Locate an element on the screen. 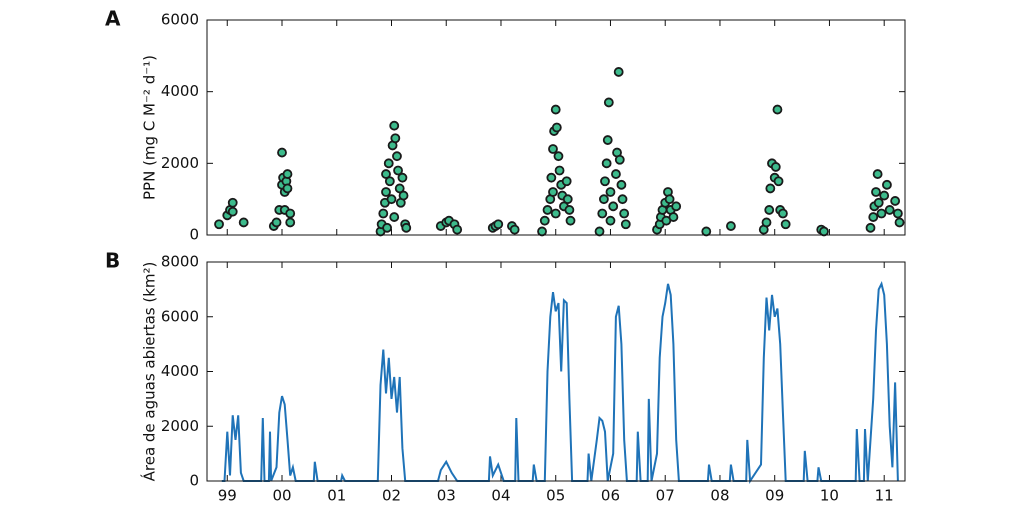 The height and width of the screenshot is (527, 1013). x-tick-label: 07 is located at coordinates (665, 496).